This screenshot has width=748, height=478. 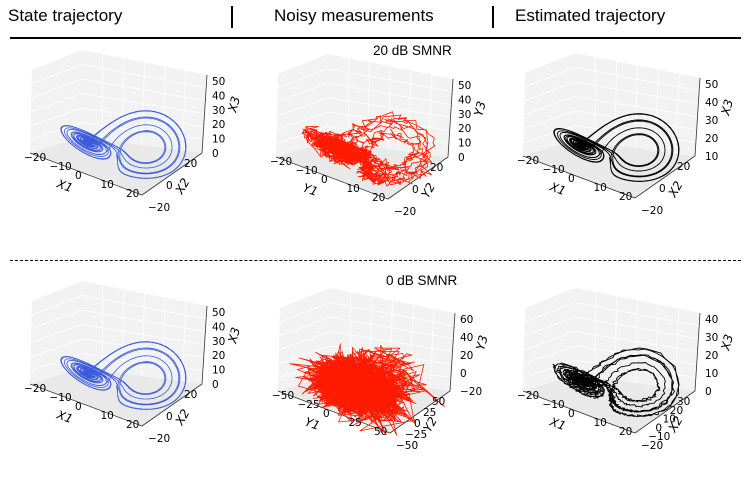 I want to click on z-axis-label: Y3, so click(x=479, y=109).